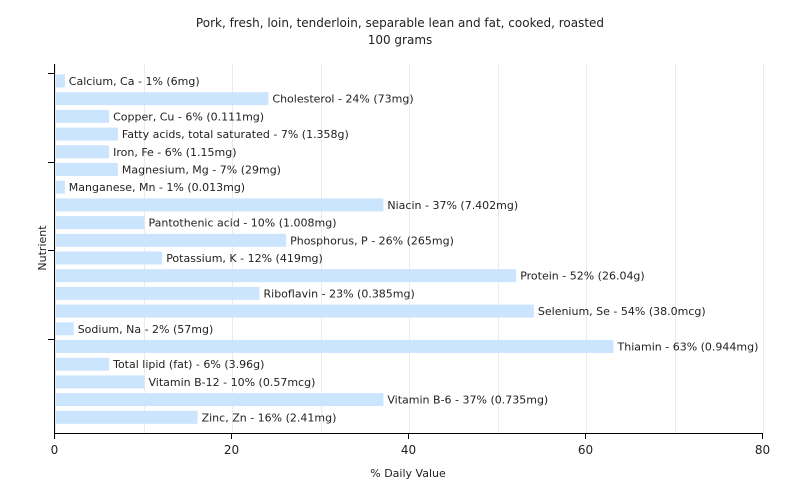  I want to click on bar-label: Magnesium, Mg - 7% (29mg), so click(201, 170).